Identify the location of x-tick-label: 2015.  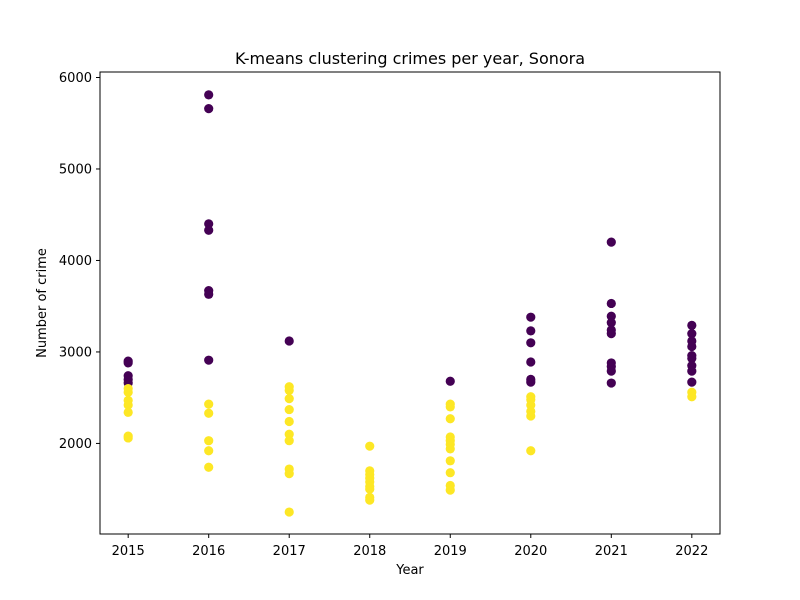
(128, 551).